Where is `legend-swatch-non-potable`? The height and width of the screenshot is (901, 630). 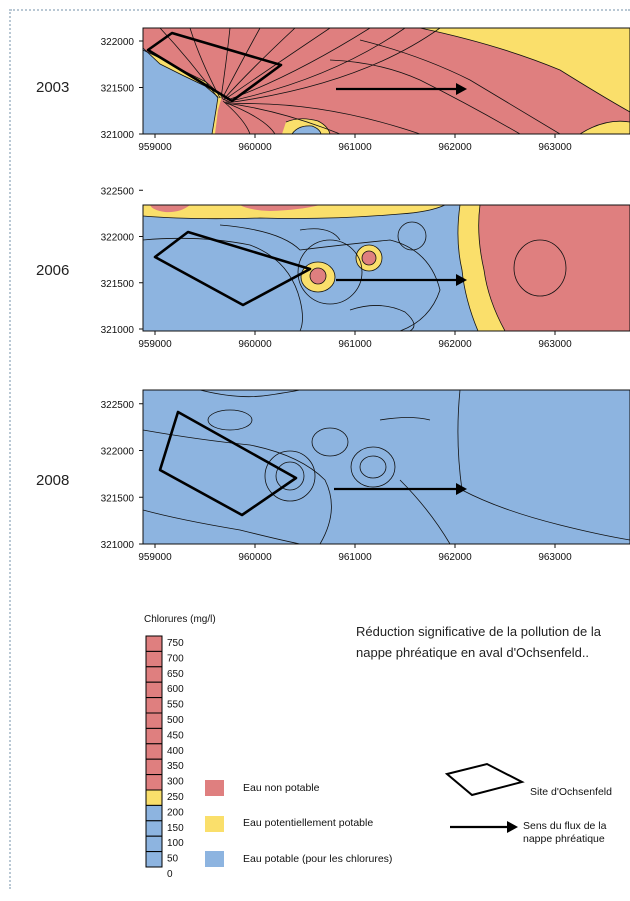
legend-swatch-non-potable is located at coordinates (214, 788).